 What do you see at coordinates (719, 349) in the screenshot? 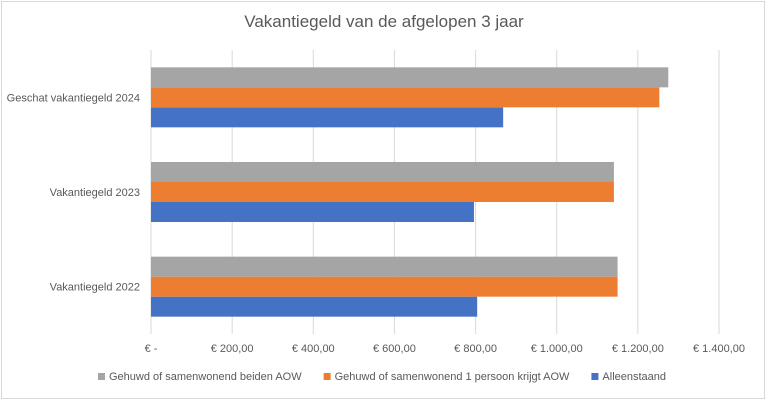
I see `x-tick-label: € 1.400,00` at bounding box center [719, 349].